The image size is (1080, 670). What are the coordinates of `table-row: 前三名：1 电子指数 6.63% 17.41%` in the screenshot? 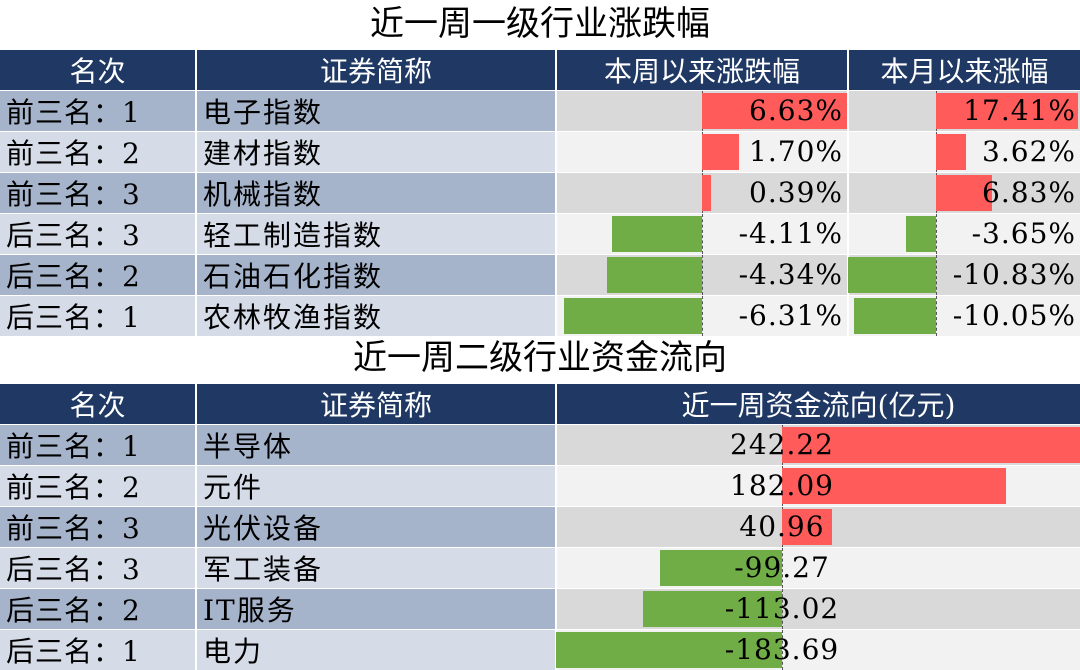 It's located at (540, 110).